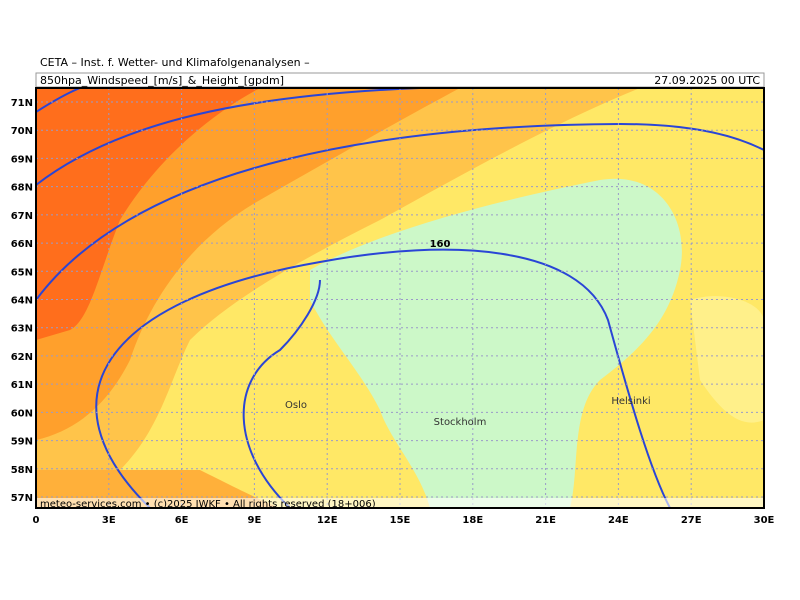 The width and height of the screenshot is (800, 600). Describe the element at coordinates (472, 520) in the screenshot. I see `lon-label: 18E` at that location.